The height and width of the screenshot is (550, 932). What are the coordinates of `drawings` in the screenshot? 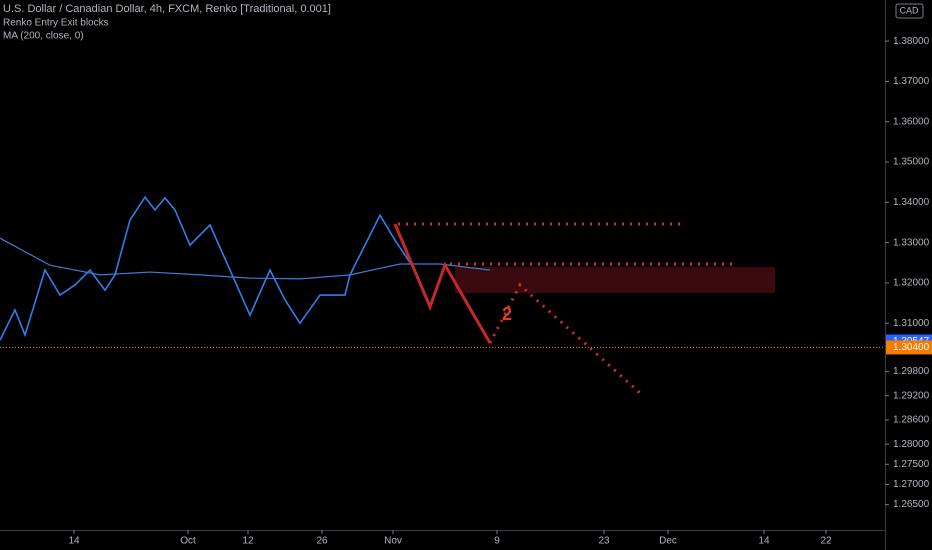 It's located at (586, 308).